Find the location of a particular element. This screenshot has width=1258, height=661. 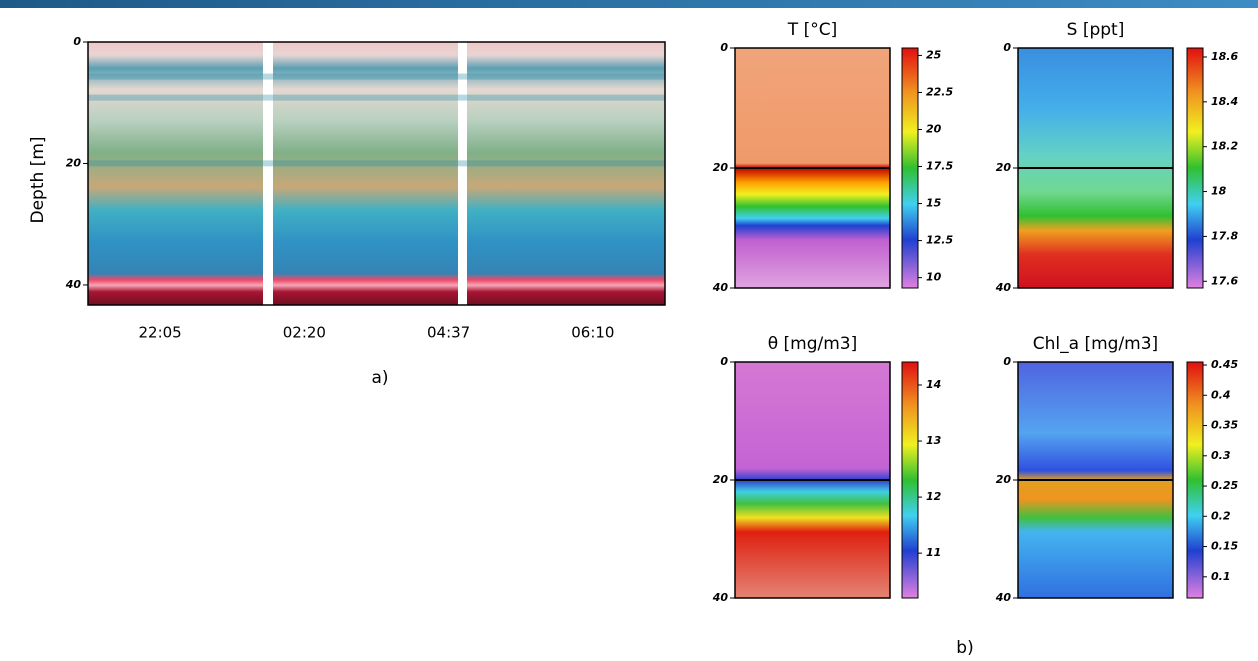

colorbar-tick-label: 17.5 is located at coordinates (939, 166).